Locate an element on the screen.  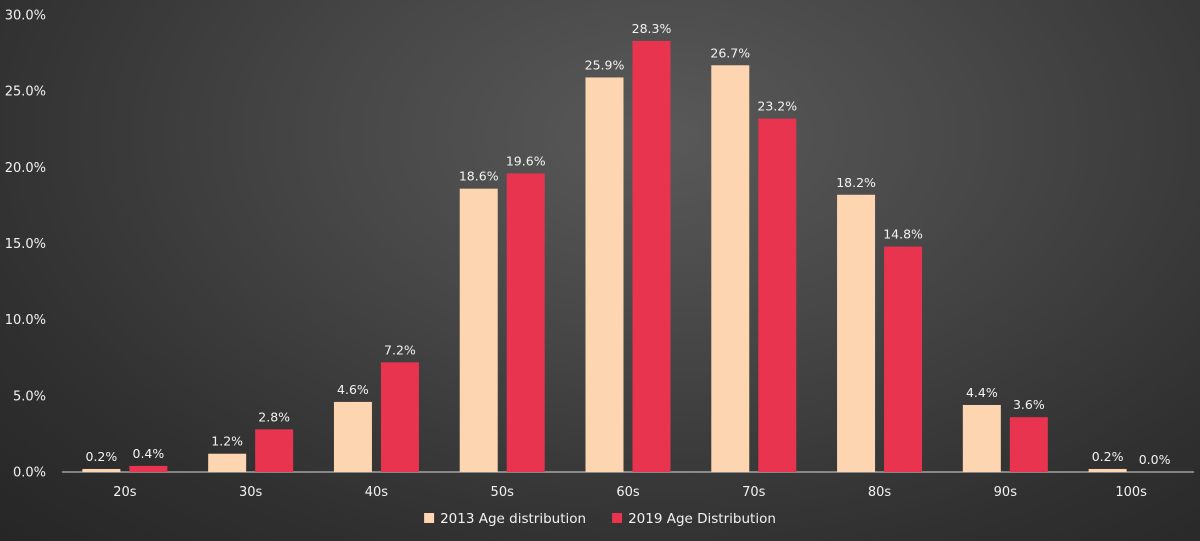
data-label: 7.2% is located at coordinates (400, 349).